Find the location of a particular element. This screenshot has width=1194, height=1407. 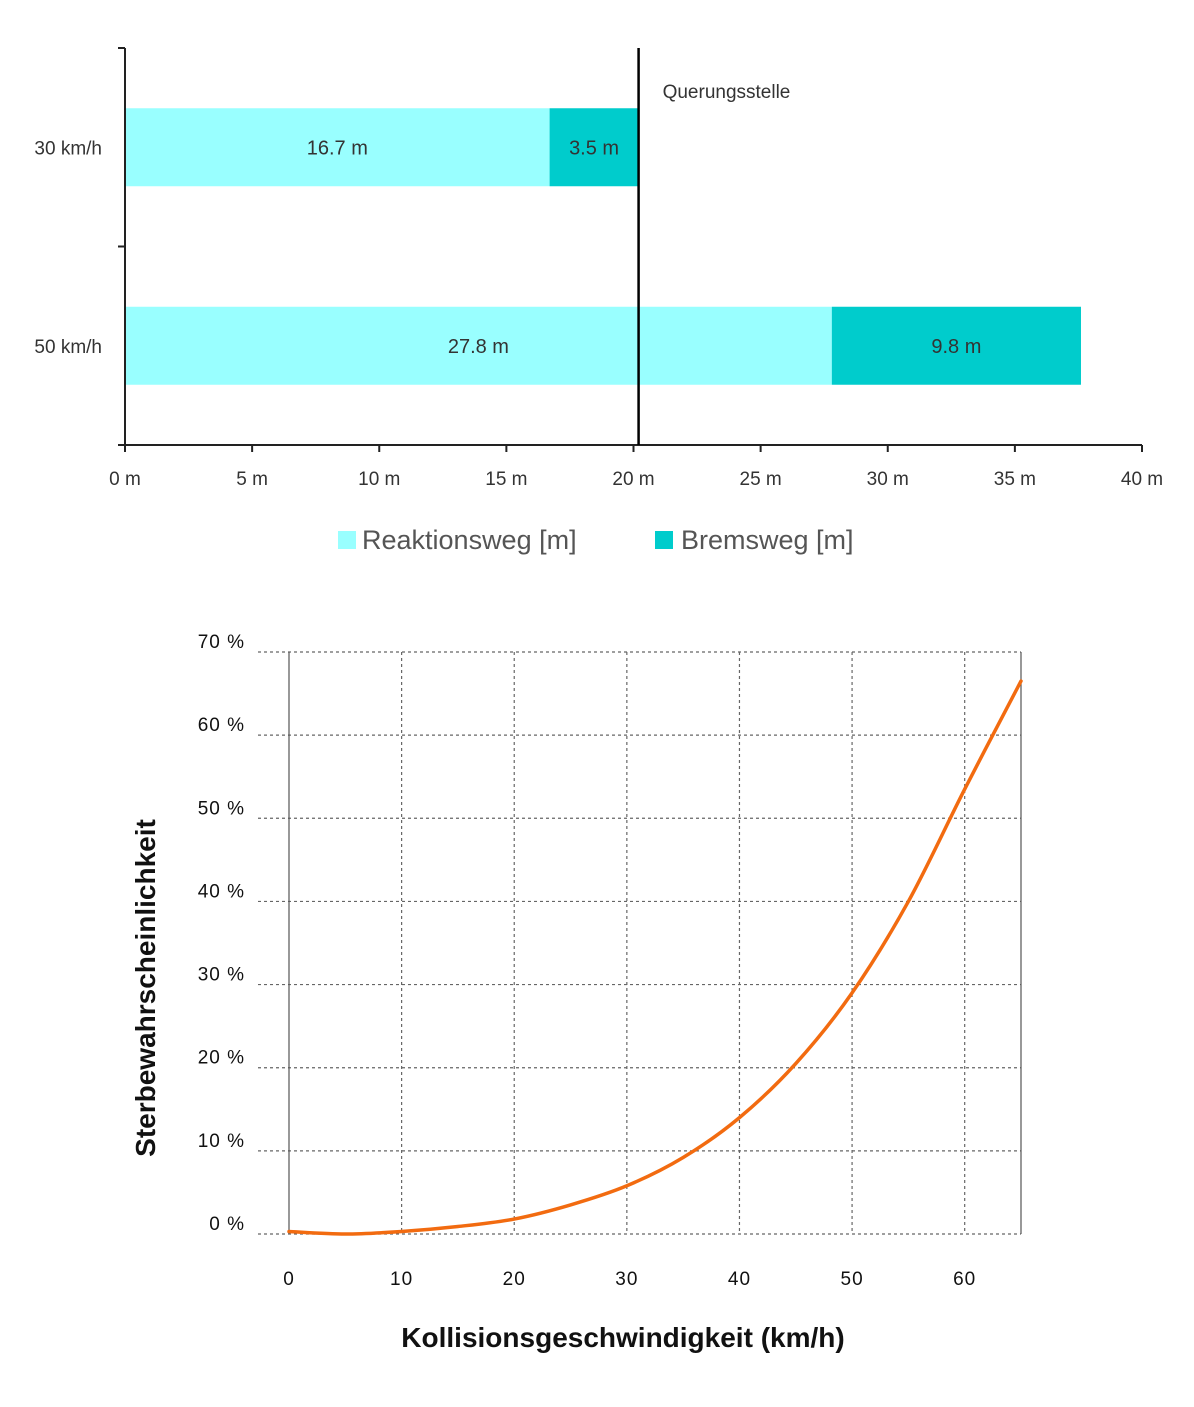

x-tick-label: 60 is located at coordinates (964, 1279).